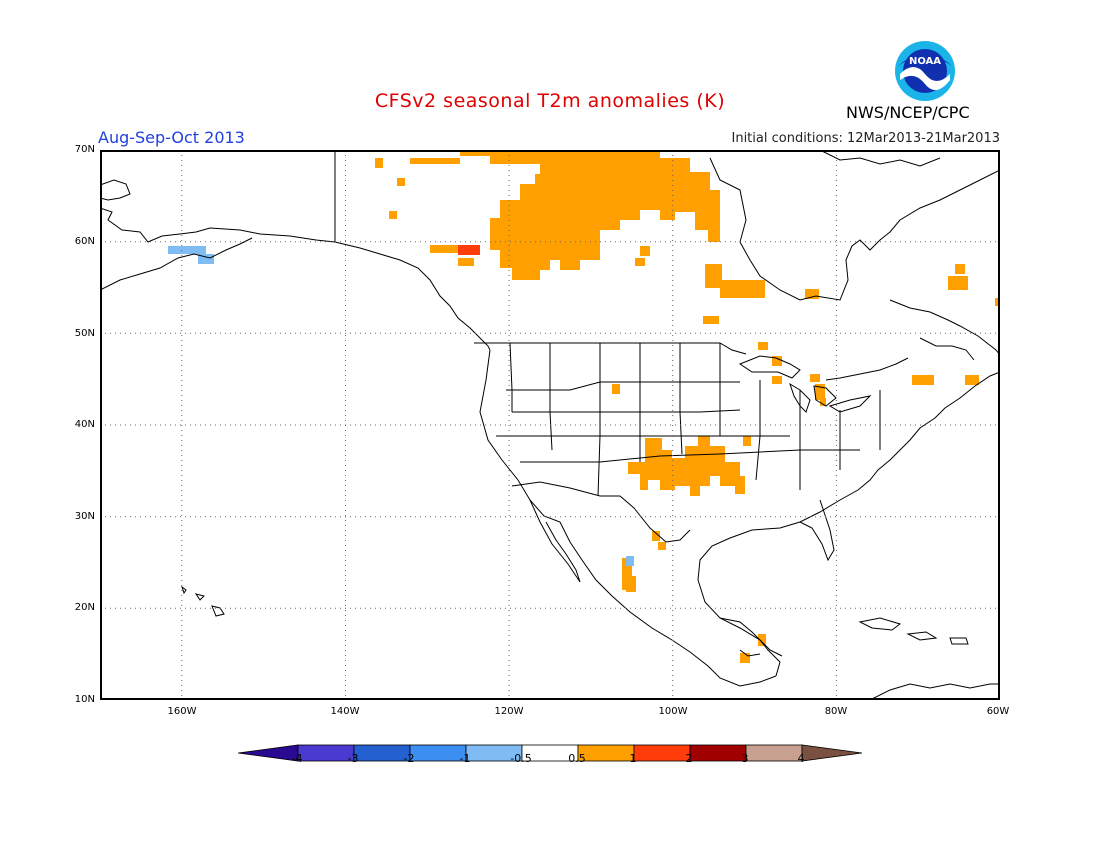  I want to click on noaa-logo: NOAA, so click(925, 71).